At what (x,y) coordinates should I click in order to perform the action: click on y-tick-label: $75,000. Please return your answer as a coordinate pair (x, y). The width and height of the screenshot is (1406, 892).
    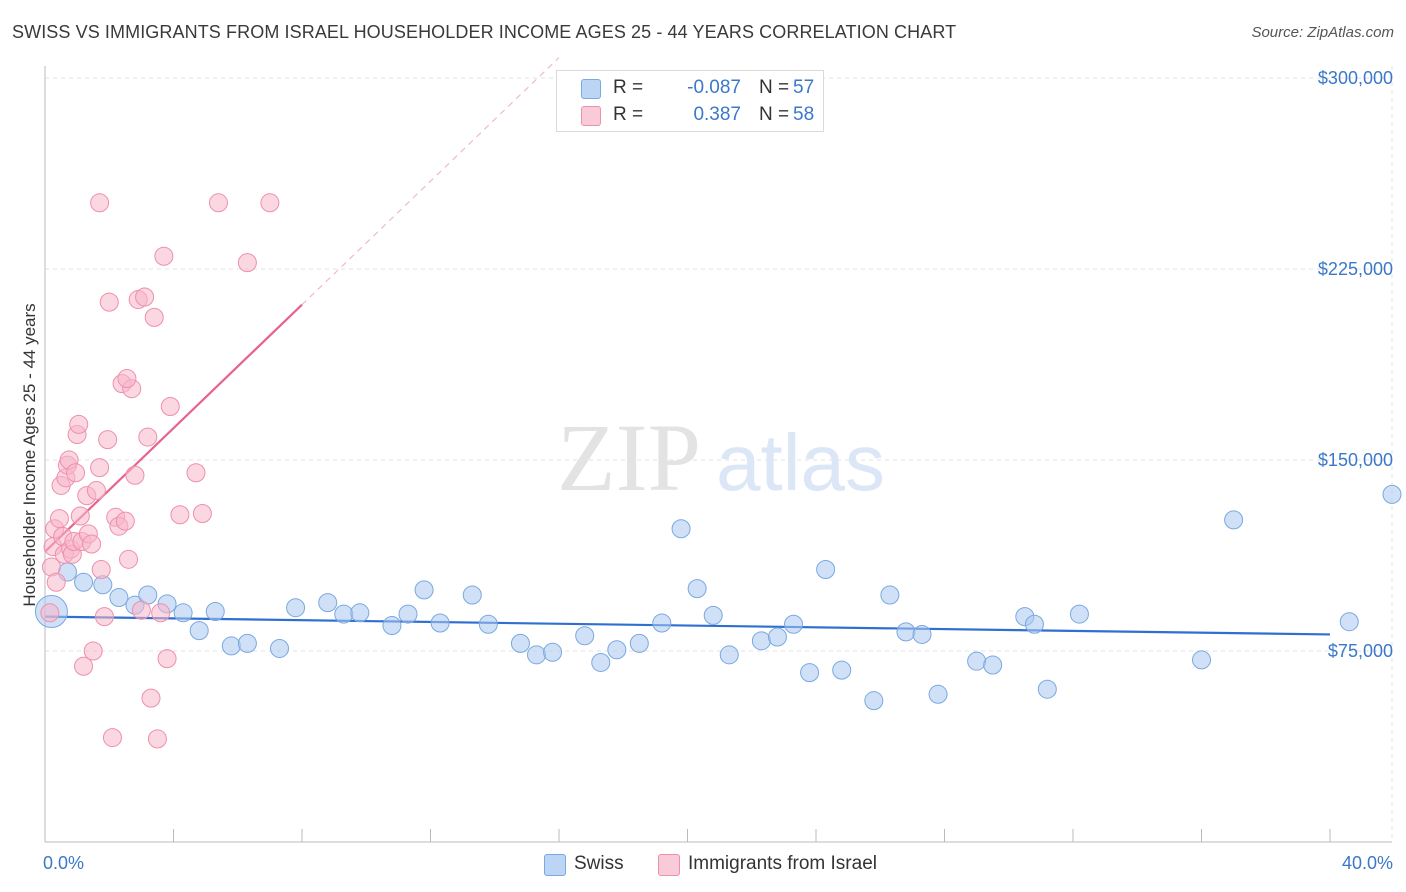
    Looking at the image, I should click on (1360, 651).